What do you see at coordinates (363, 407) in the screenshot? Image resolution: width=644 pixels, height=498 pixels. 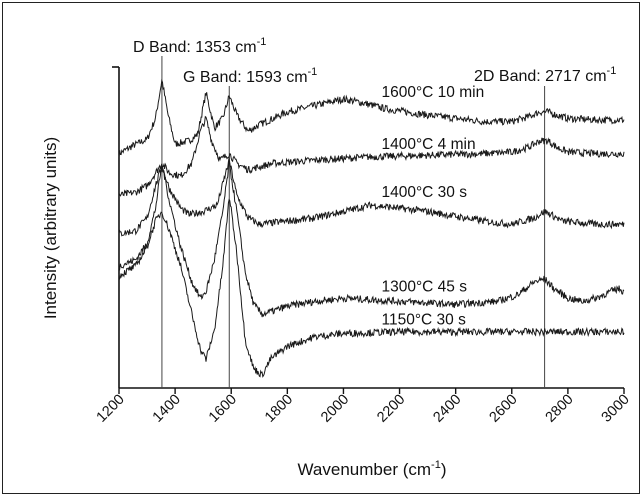 I see `x-ticks: 1200 1400 1600 1800 2000 2200 2400 2600 2800 3000` at bounding box center [363, 407].